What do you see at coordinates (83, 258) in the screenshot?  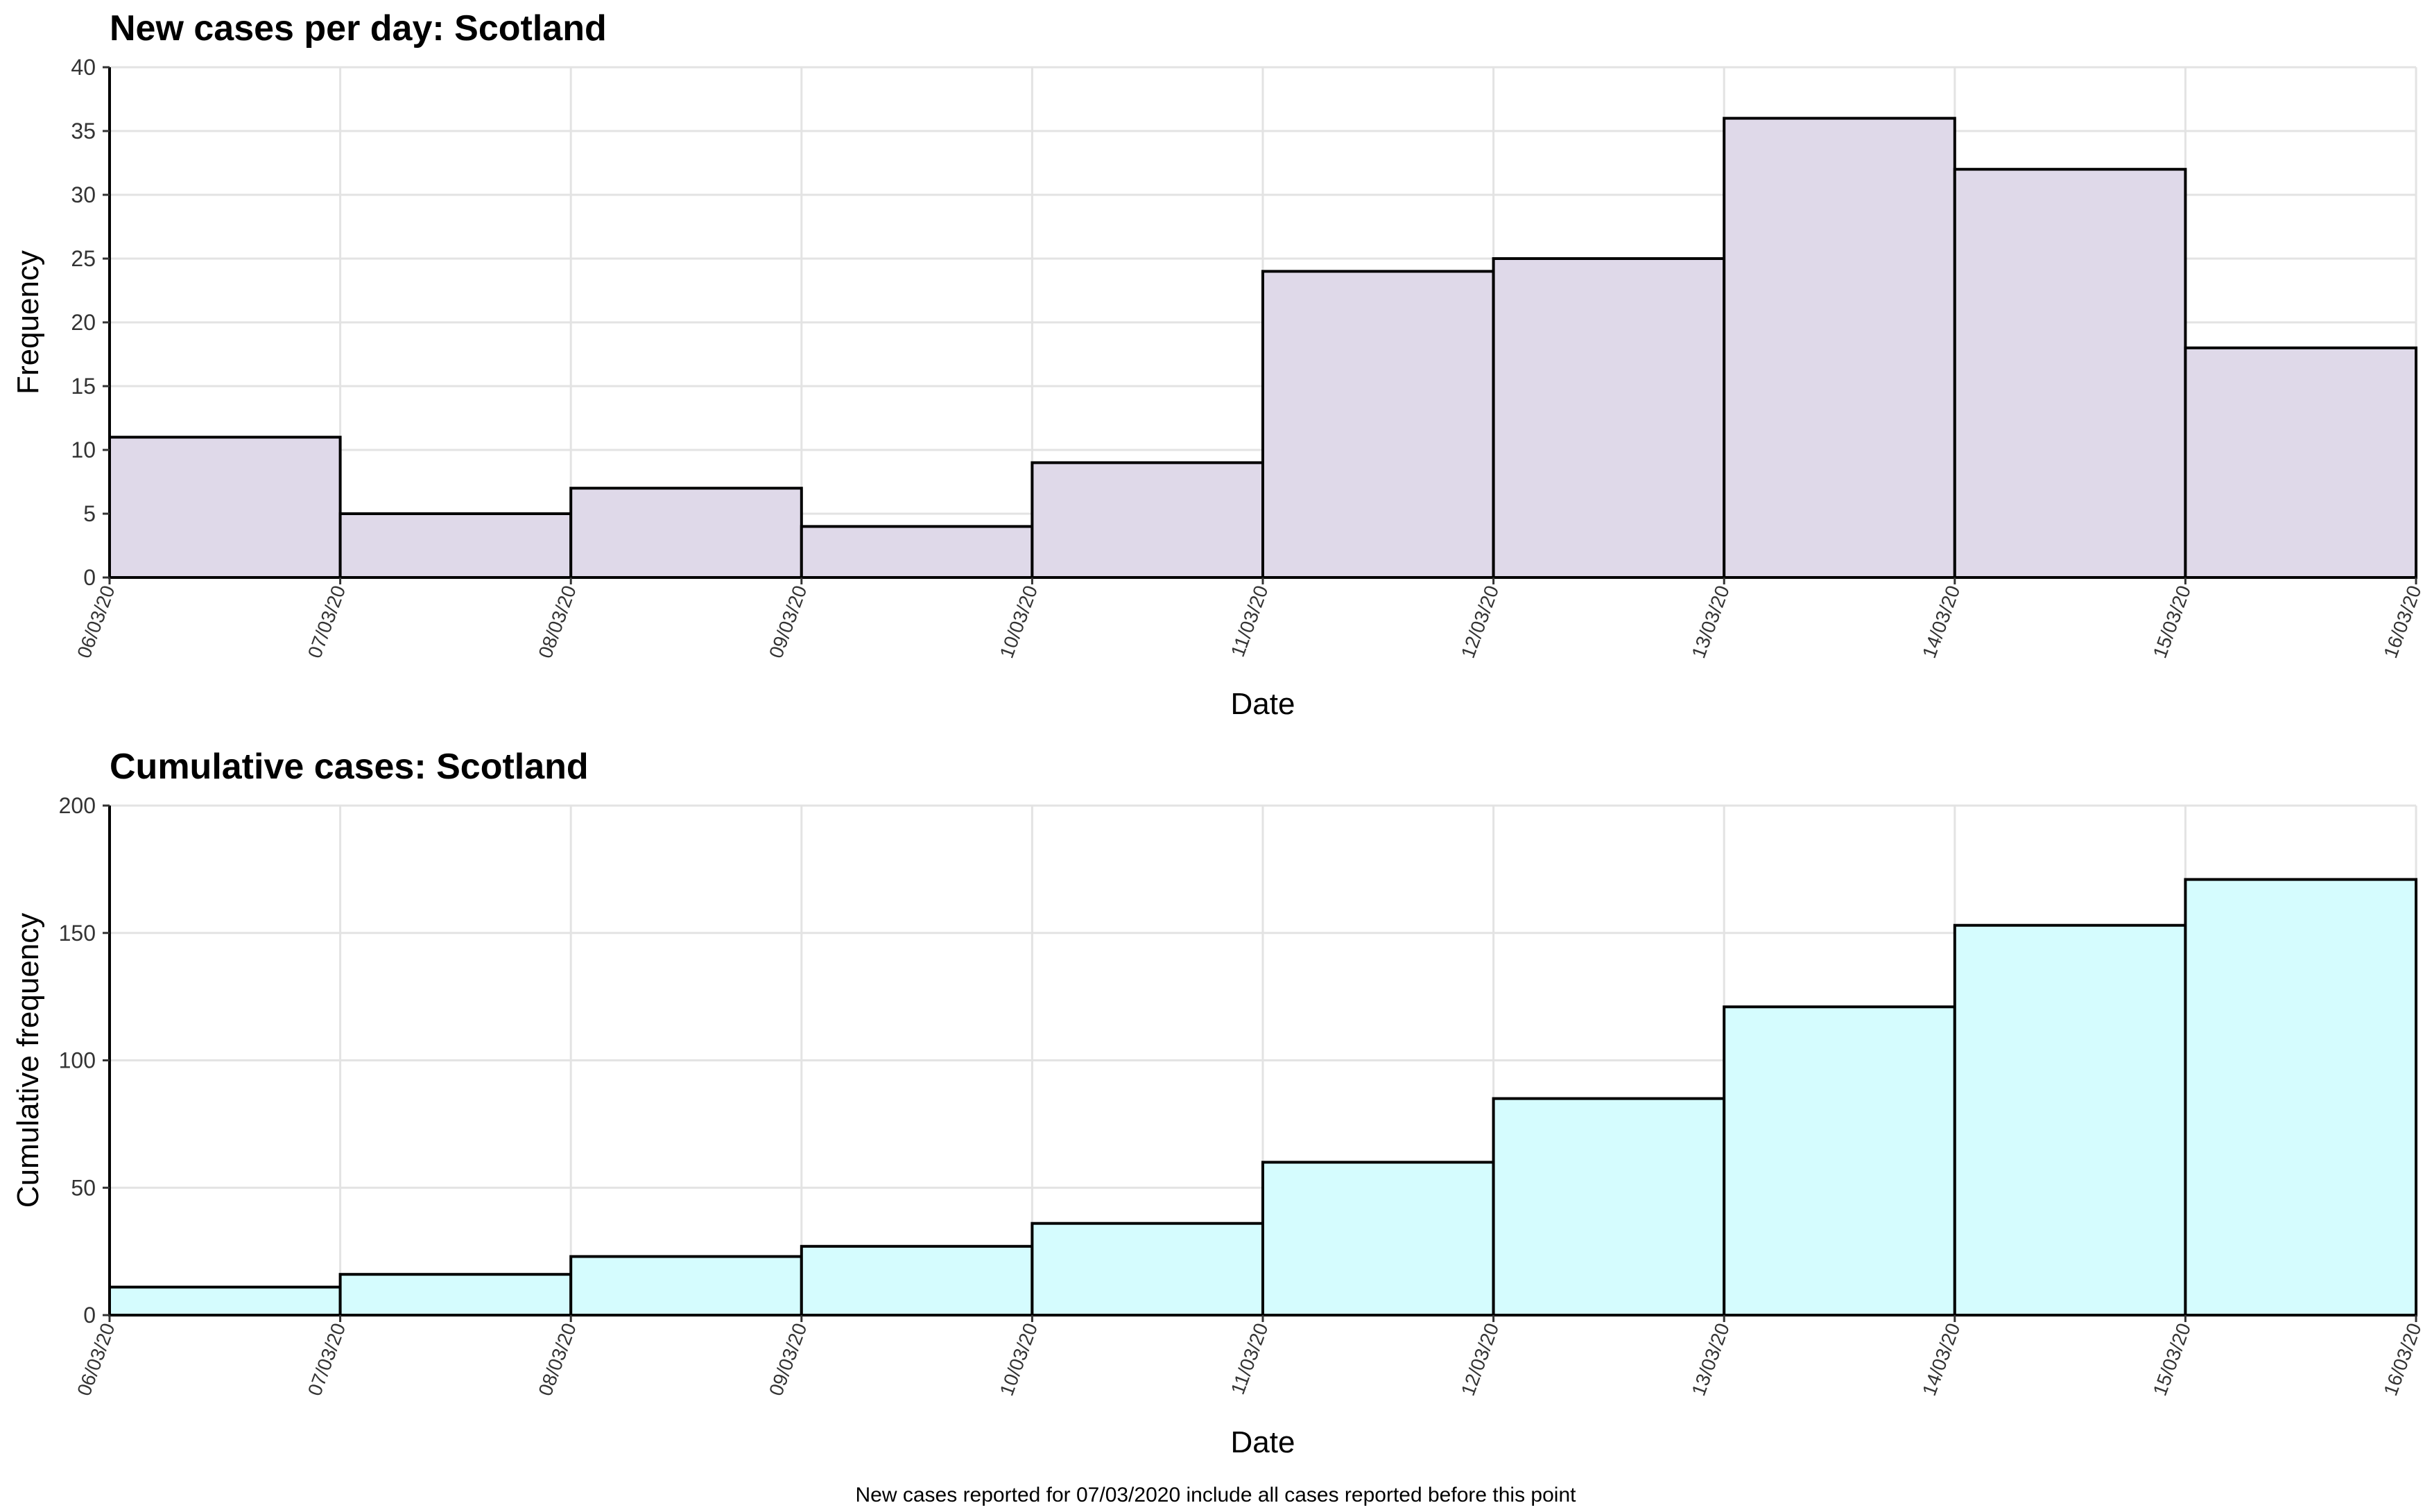 I see `y-tick-label: 25` at bounding box center [83, 258].